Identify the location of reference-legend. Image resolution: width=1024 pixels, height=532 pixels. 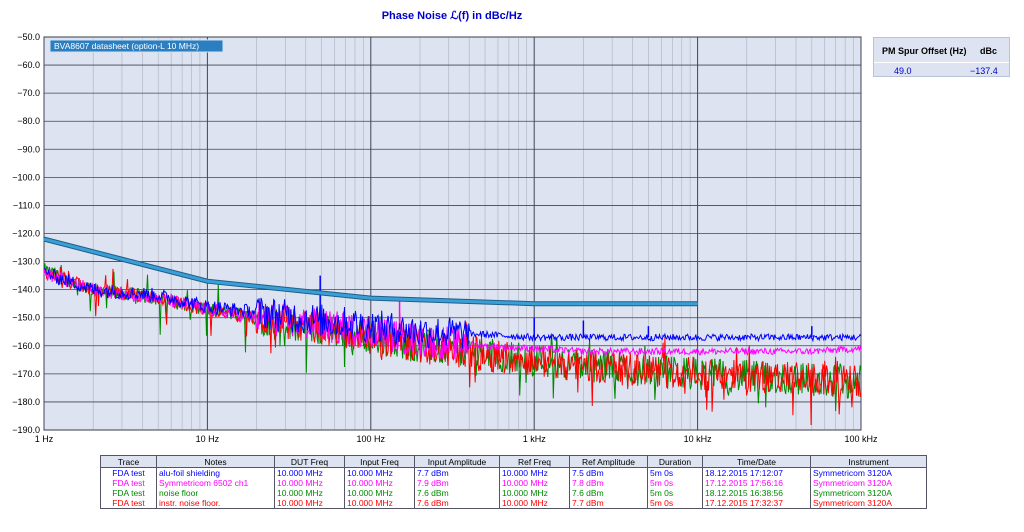
(136, 46).